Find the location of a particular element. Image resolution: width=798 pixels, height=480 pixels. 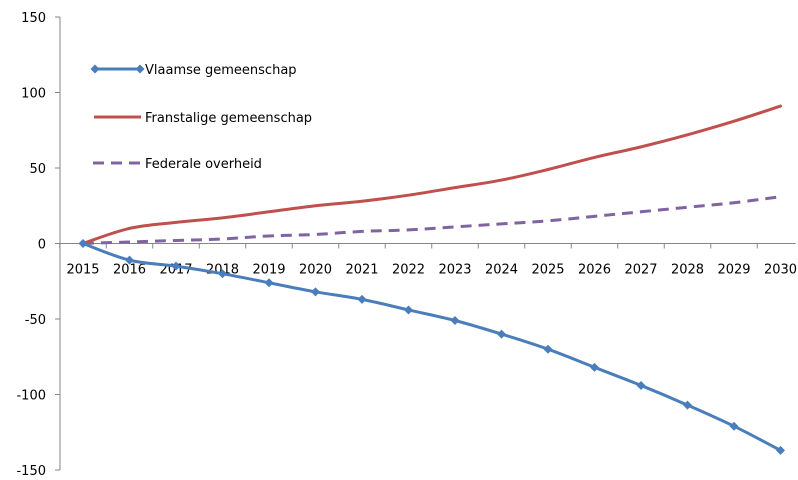

x-tick-label: 2016 is located at coordinates (129, 270).